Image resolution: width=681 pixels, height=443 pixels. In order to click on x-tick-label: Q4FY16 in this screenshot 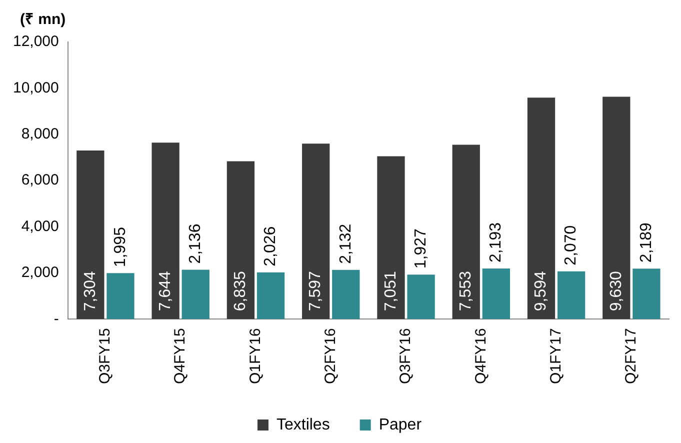, I will do `click(481, 356)`.